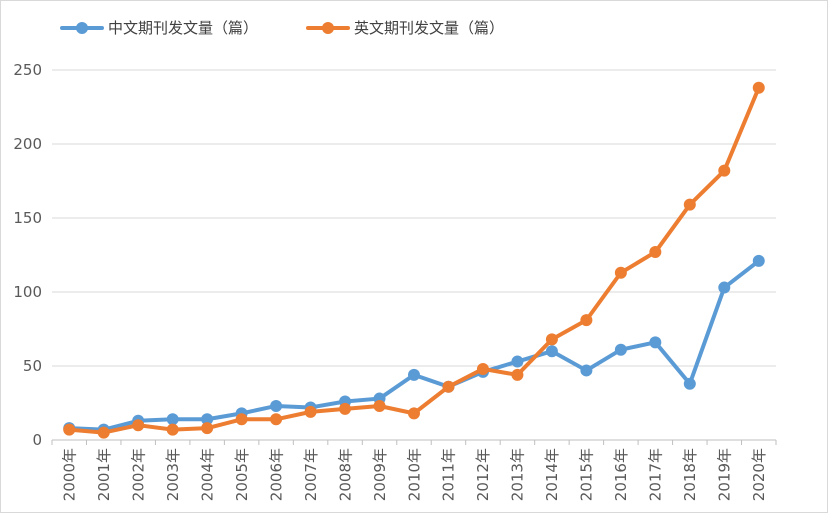 The image size is (828, 513). Describe the element at coordinates (759, 474) in the screenshot. I see `x-tick-label: 2020年` at that location.